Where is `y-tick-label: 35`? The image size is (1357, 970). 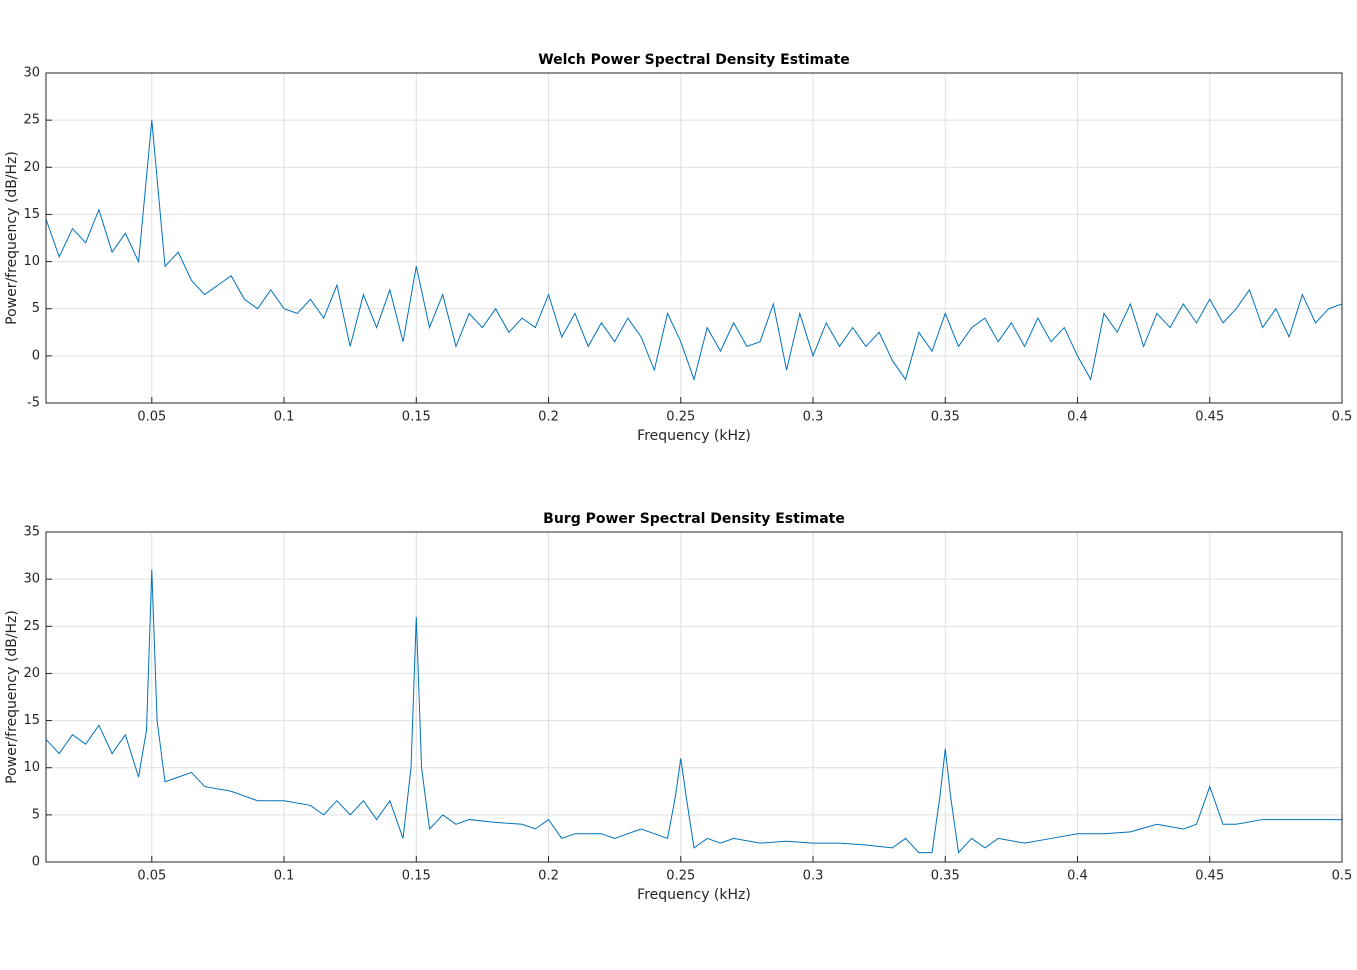 y-tick-label: 35 is located at coordinates (31, 532).